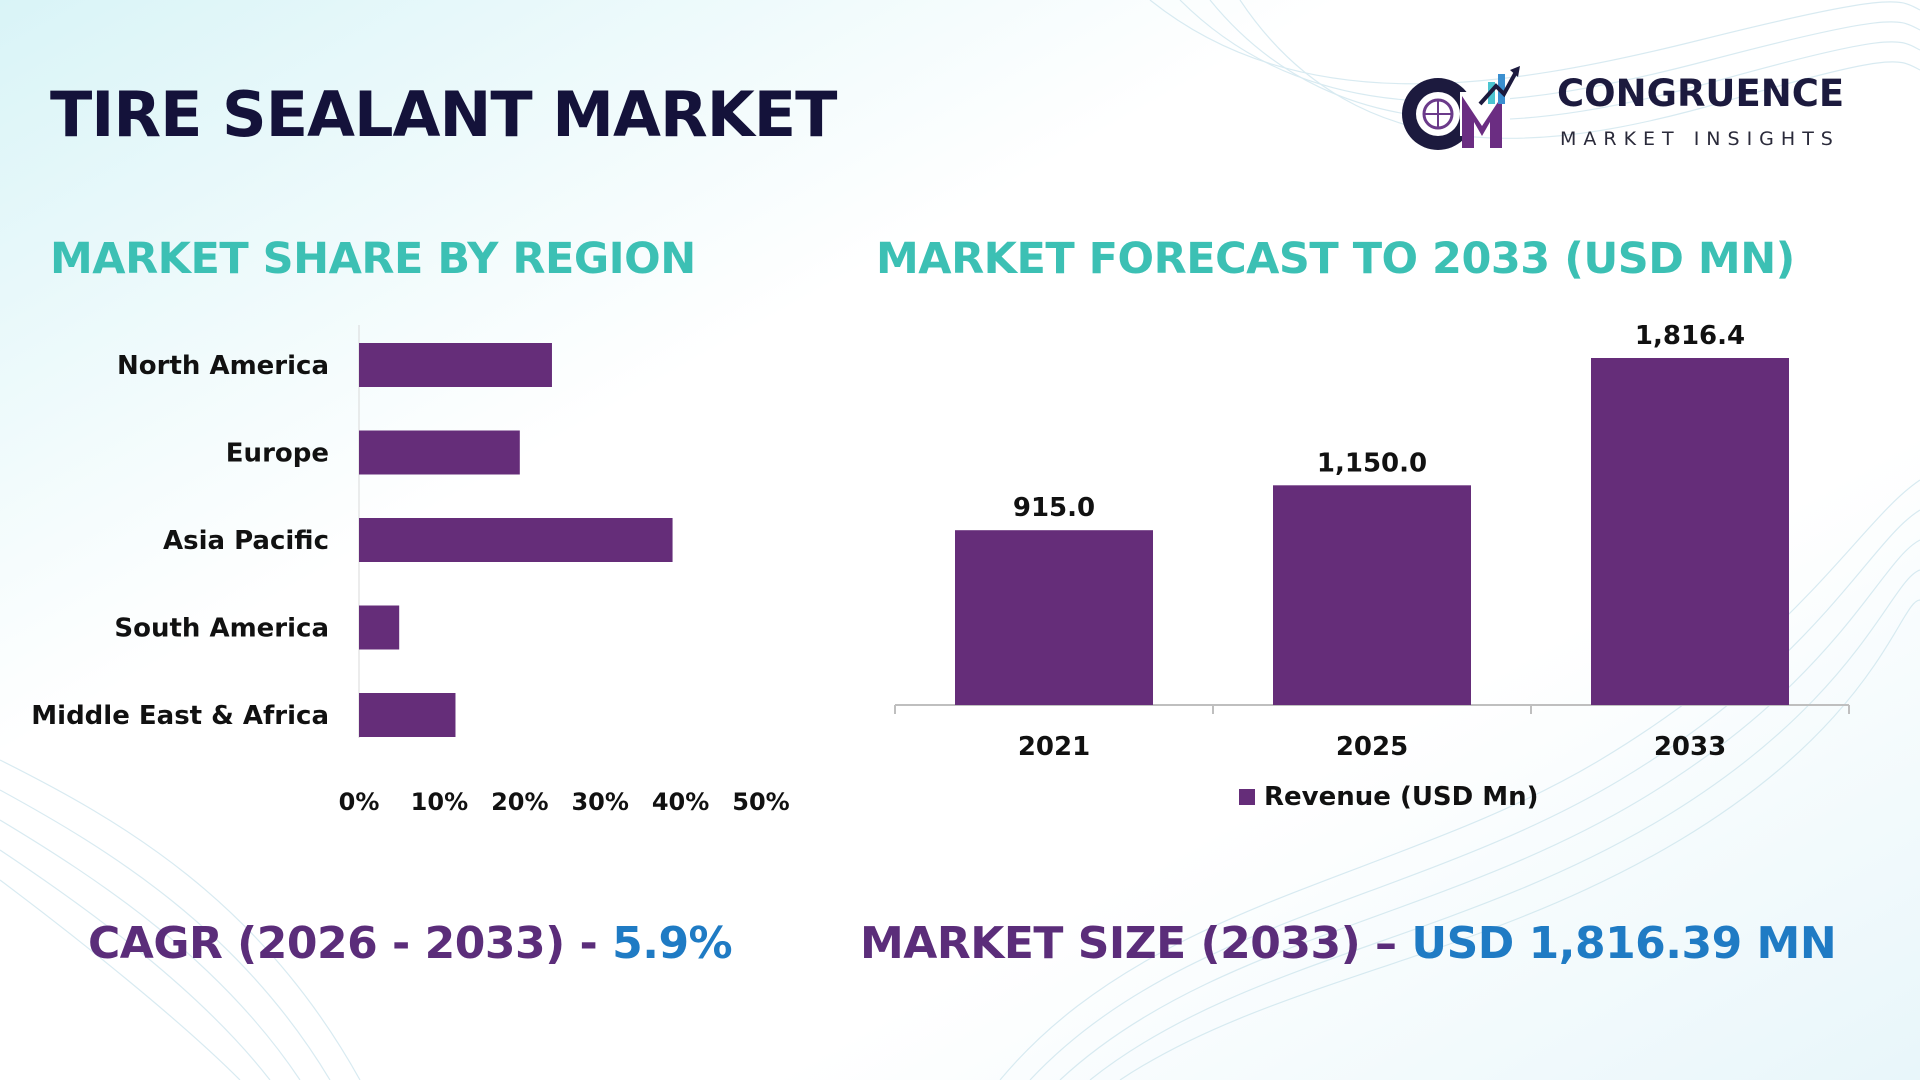  What do you see at coordinates (439, 802) in the screenshot?
I see `share-tick-label: 10%` at bounding box center [439, 802].